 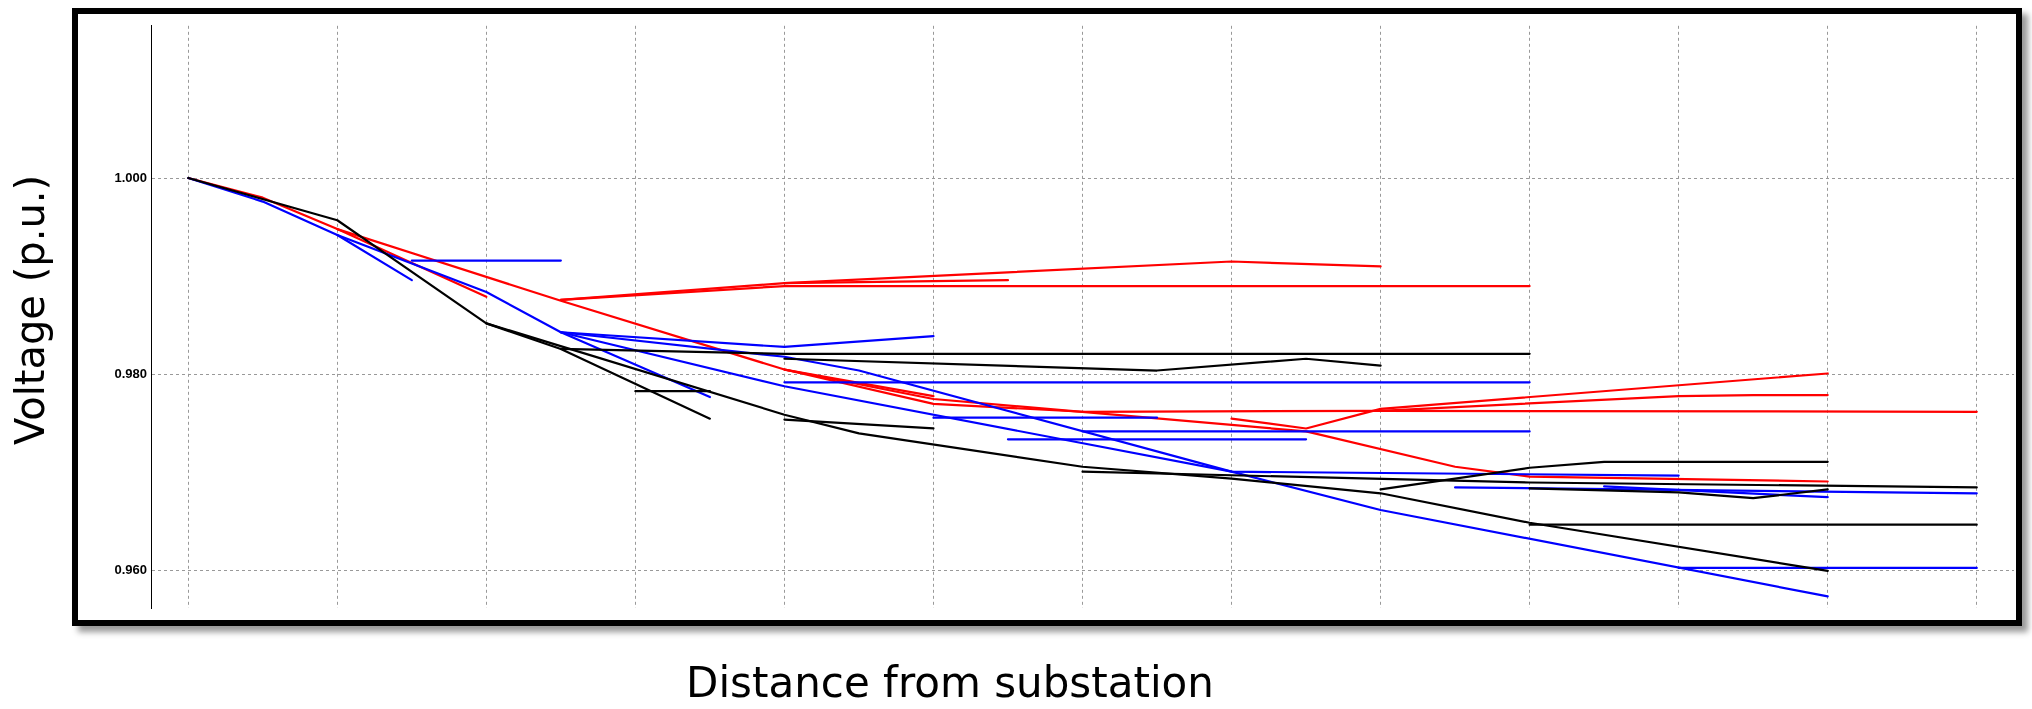 I want to click on y-tick-label: 1.000, so click(x=130, y=177).